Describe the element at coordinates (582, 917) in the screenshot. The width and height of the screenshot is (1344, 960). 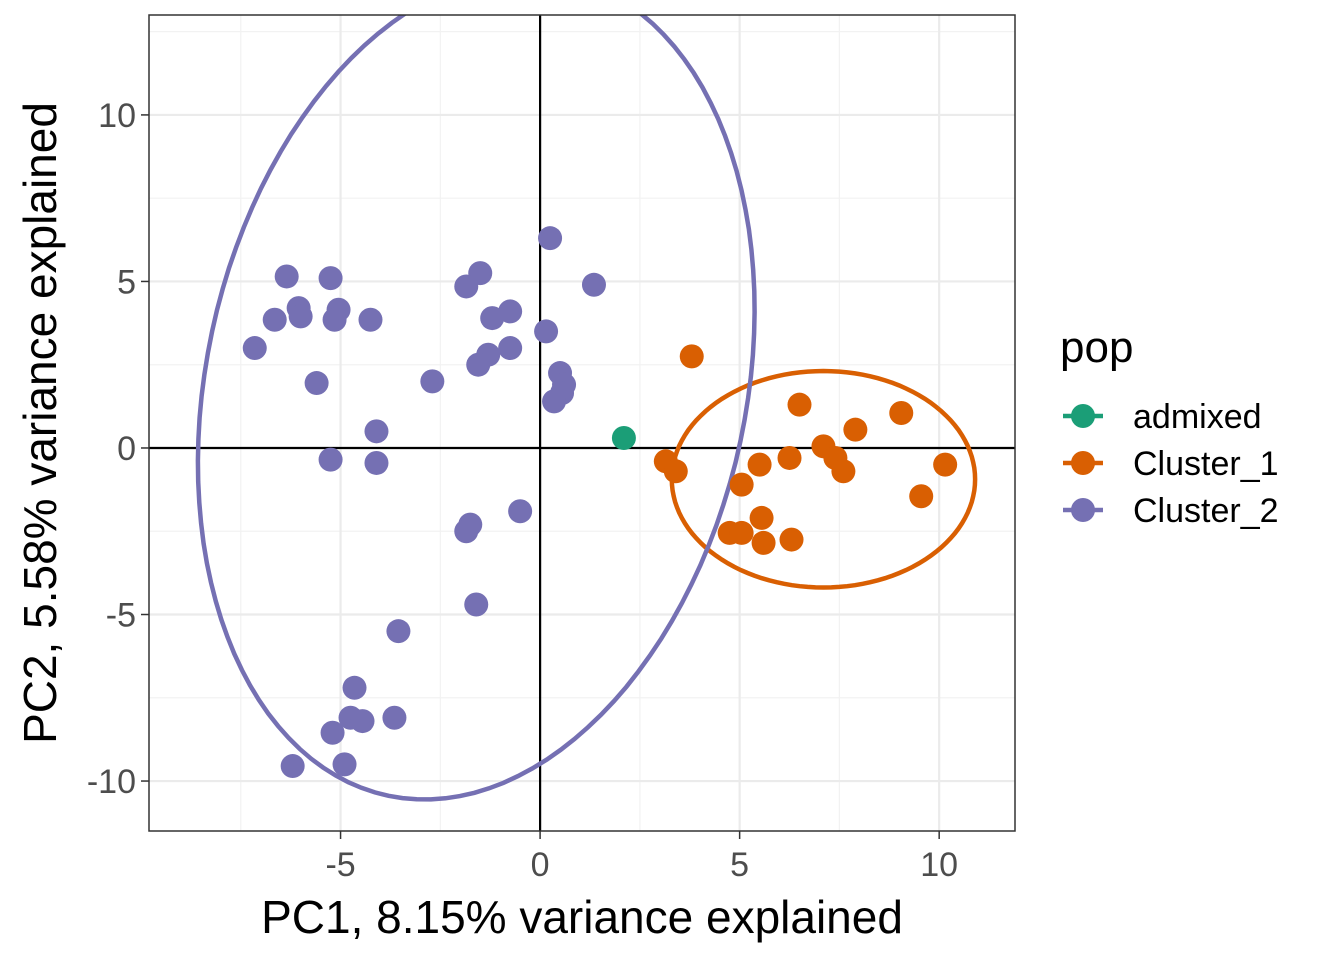
I see `x-axis-title: PC1, 8.15% variance explained` at that location.